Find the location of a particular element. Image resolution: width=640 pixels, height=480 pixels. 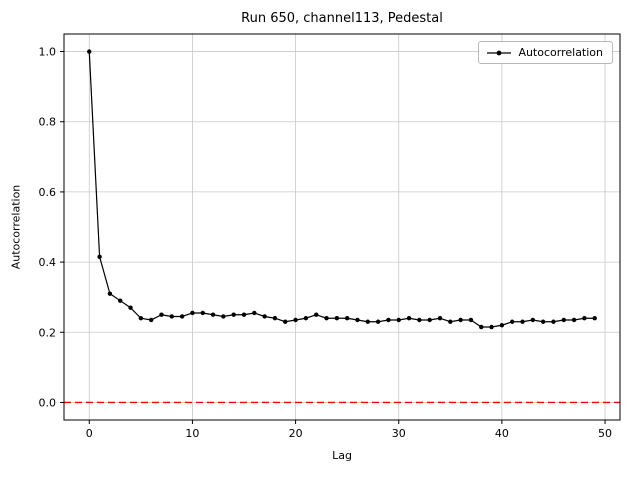

y-tick-label: 1.0 is located at coordinates (48, 52).